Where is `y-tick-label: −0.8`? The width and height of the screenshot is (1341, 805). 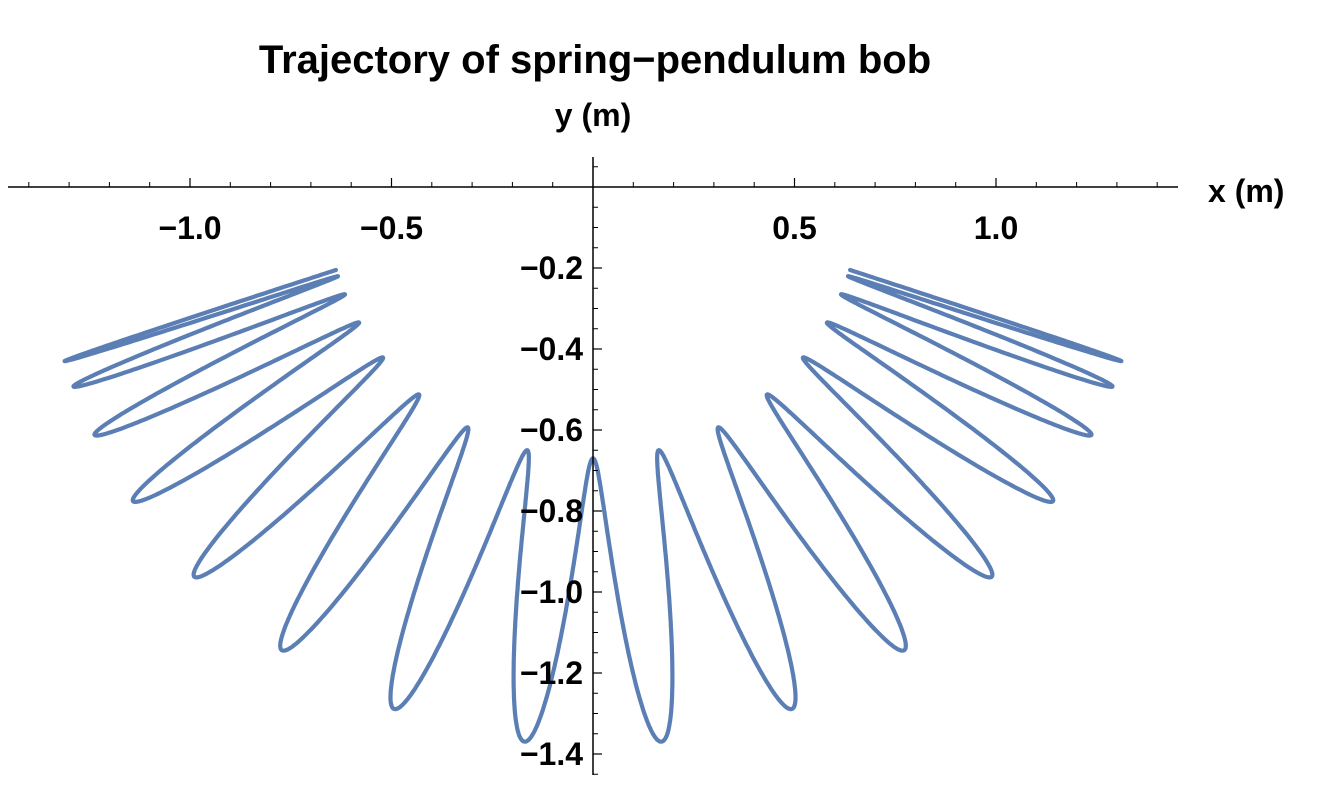 y-tick-label: −0.8 is located at coordinates (551, 511).